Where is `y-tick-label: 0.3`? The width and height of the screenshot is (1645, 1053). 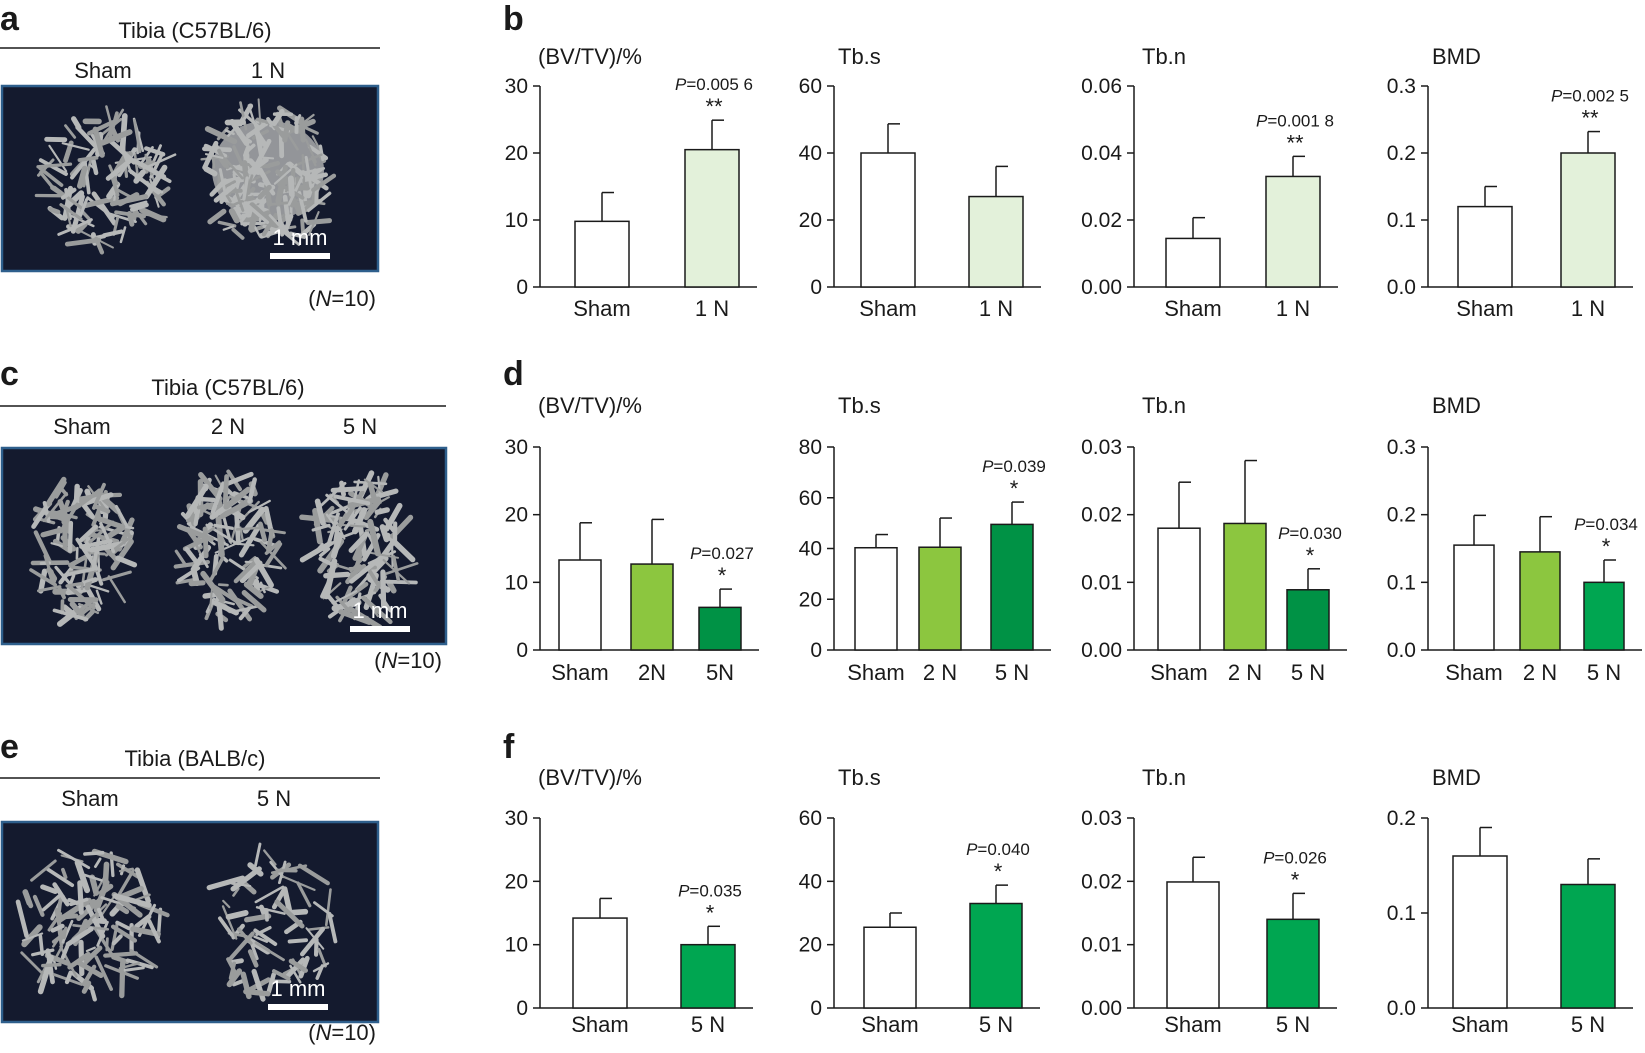
y-tick-label: 0.3 is located at coordinates (1401, 447).